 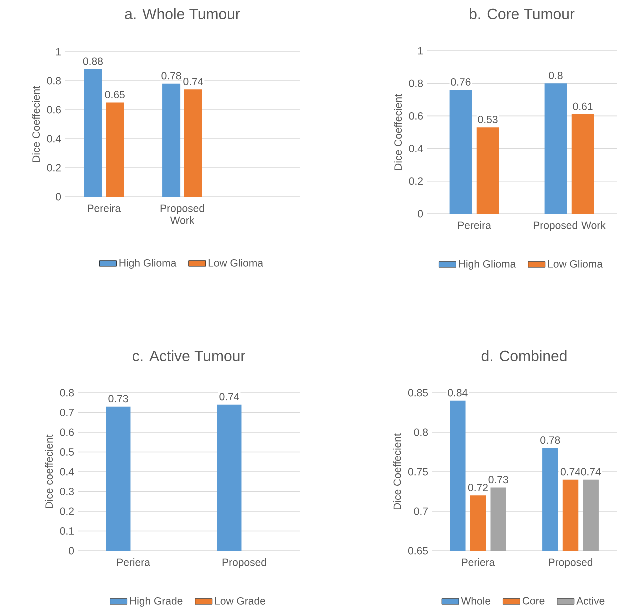 What do you see at coordinates (478, 488) in the screenshot?
I see `data-label: 0.72` at bounding box center [478, 488].